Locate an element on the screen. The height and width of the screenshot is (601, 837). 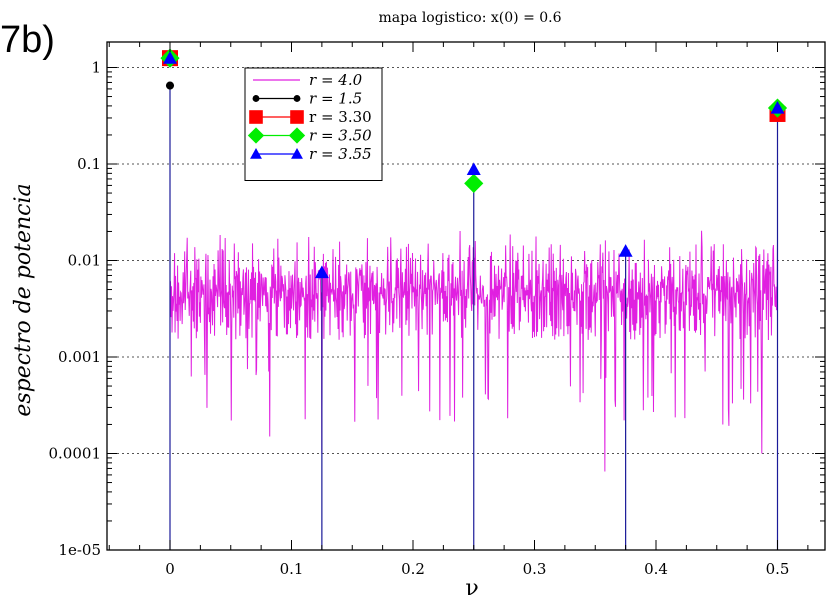
x-tick-label: 0.1 is located at coordinates (292, 569).